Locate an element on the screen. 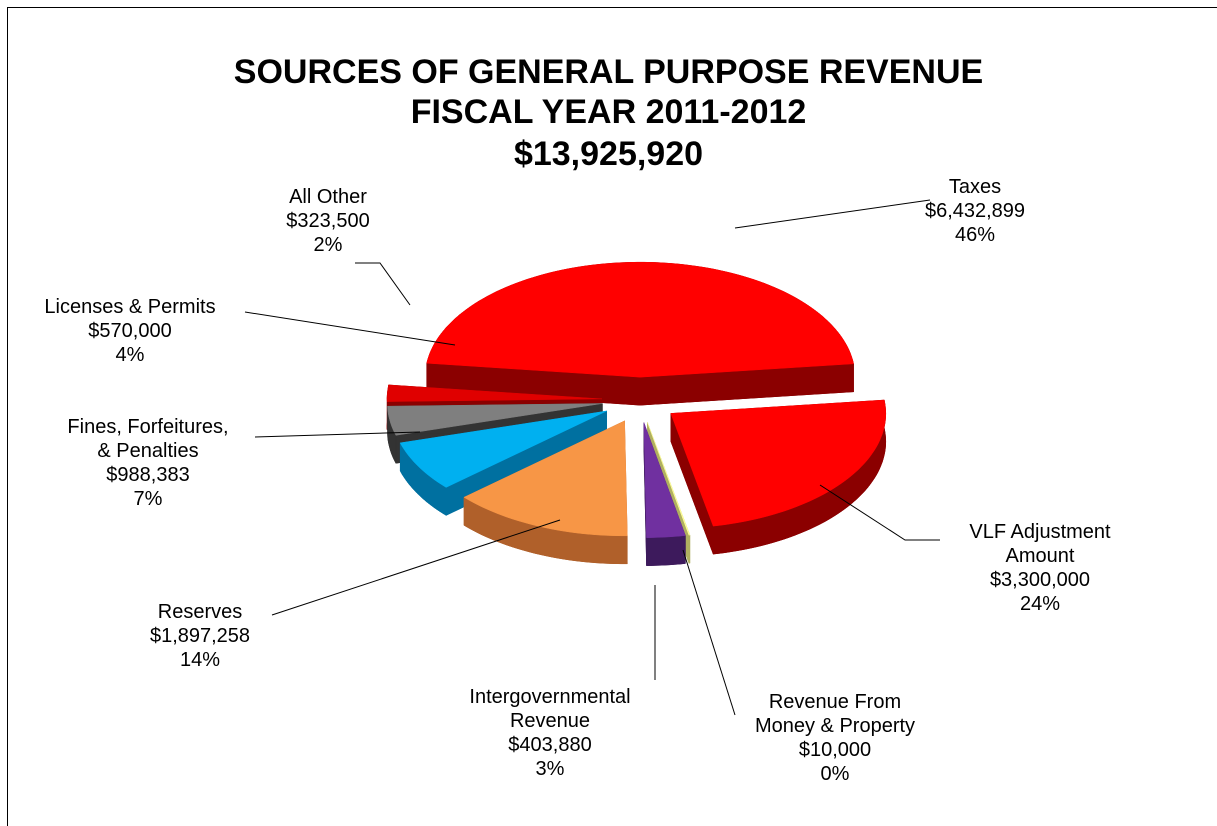  value-label: $10,000 is located at coordinates (835, 750).